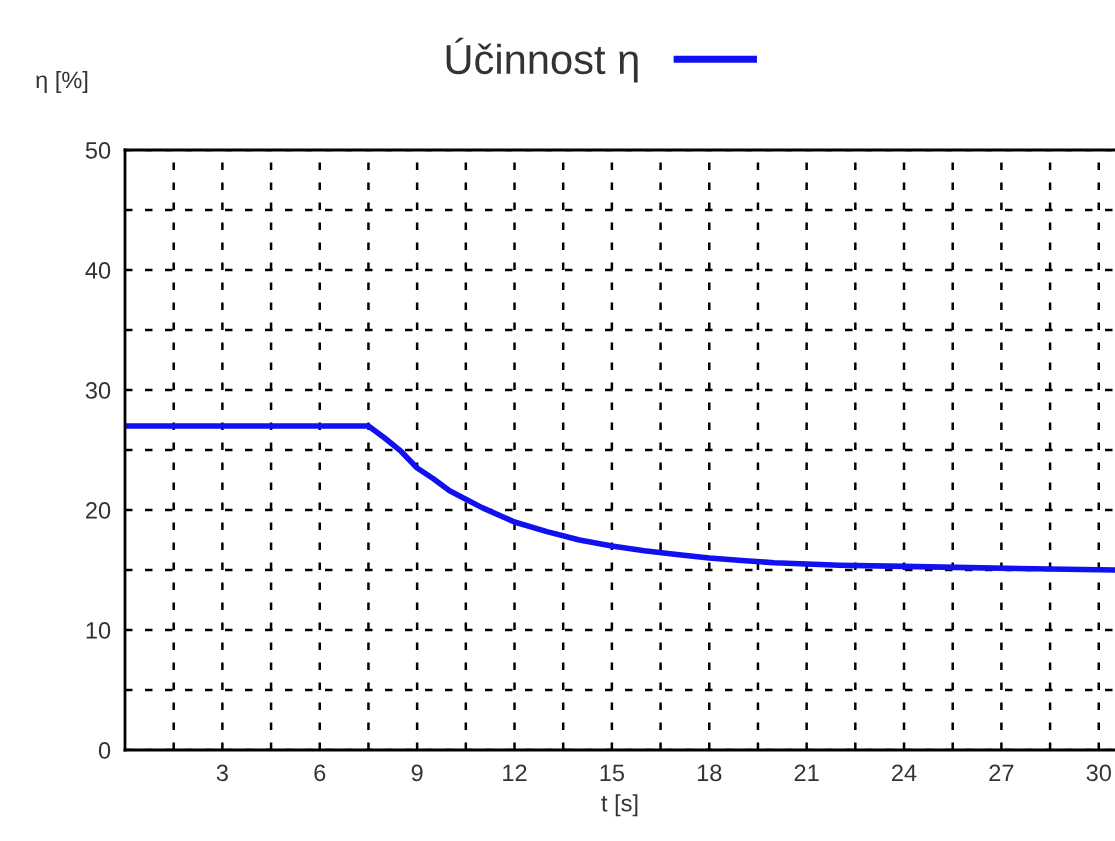 This screenshot has width=1115, height=841. I want to click on x-axis-title: t [s], so click(619, 805).